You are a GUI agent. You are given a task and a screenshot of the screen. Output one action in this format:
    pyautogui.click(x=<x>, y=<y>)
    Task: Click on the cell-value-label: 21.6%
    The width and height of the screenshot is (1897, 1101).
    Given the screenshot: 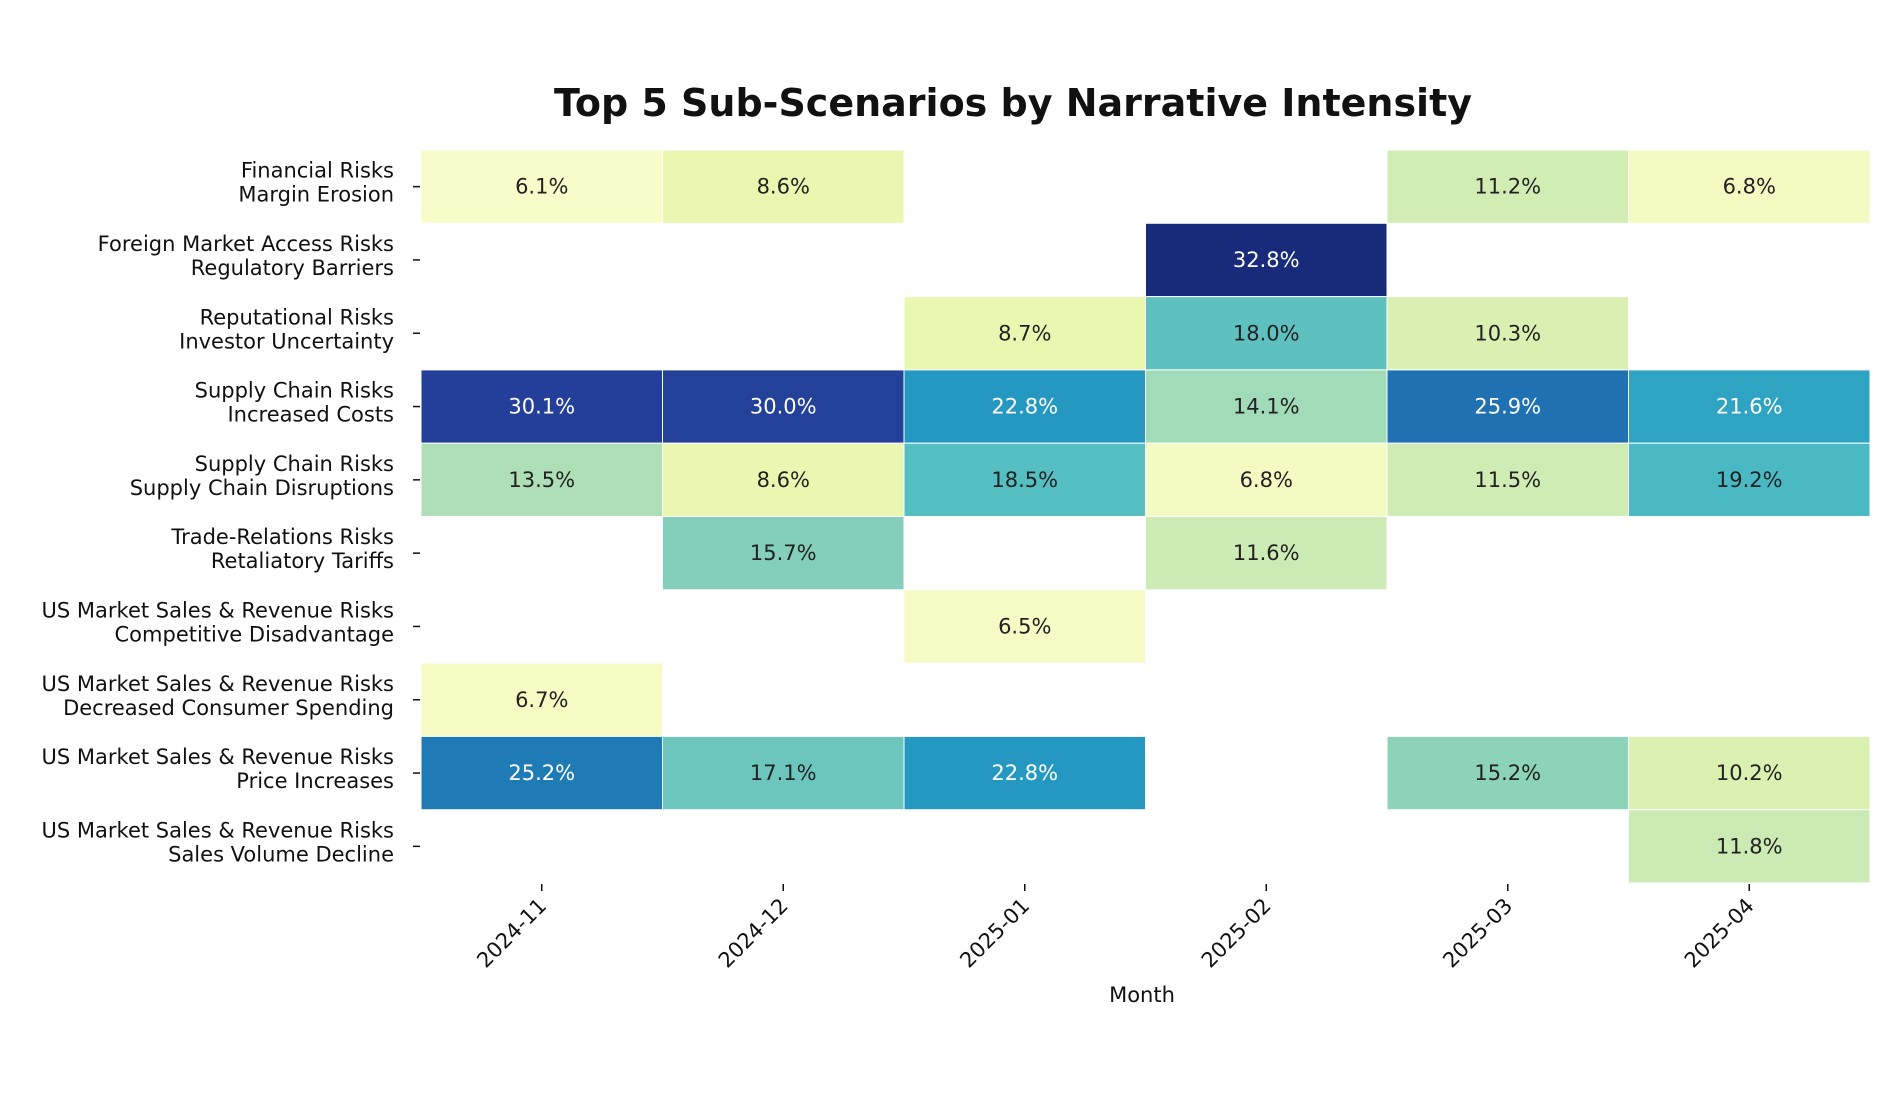 What is the action you would take?
    pyautogui.click(x=1749, y=407)
    